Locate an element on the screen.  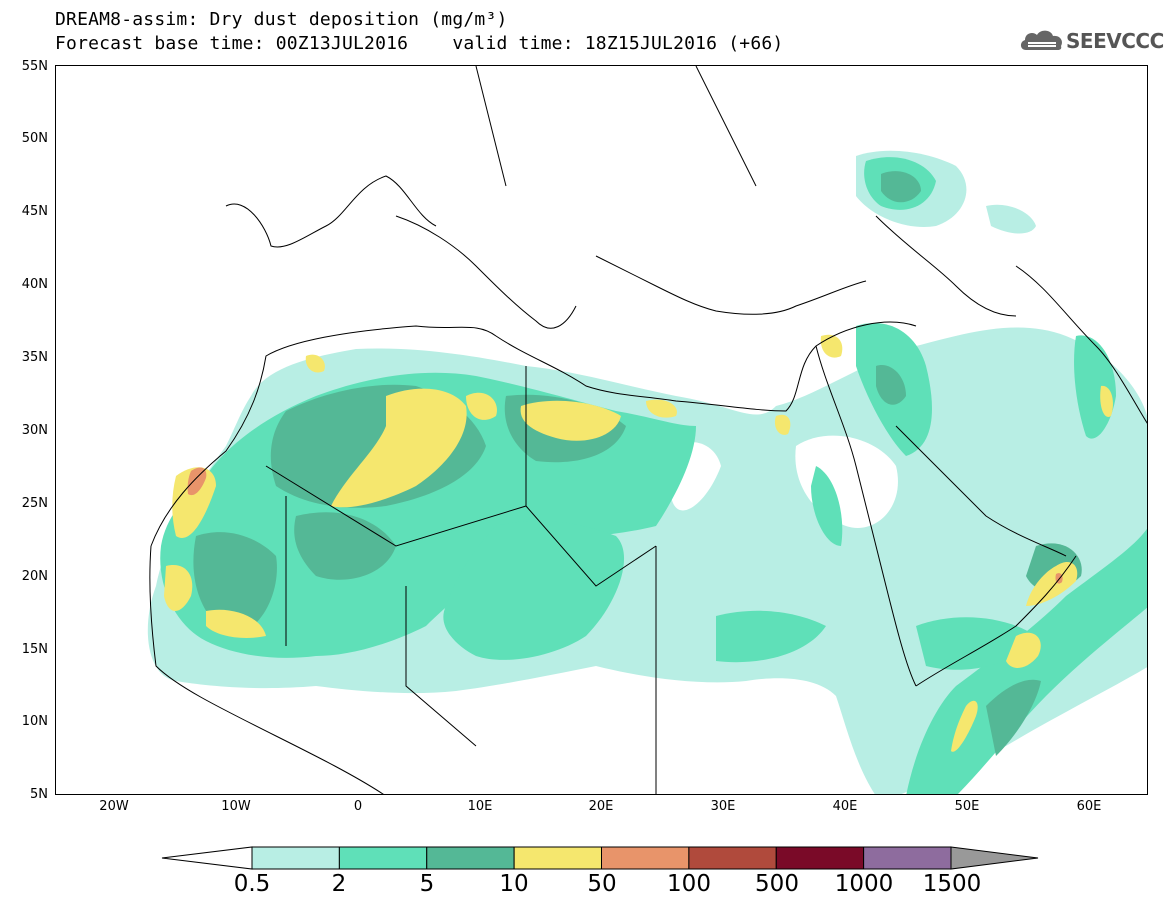
lat-label: 55N is located at coordinates (34, 66).